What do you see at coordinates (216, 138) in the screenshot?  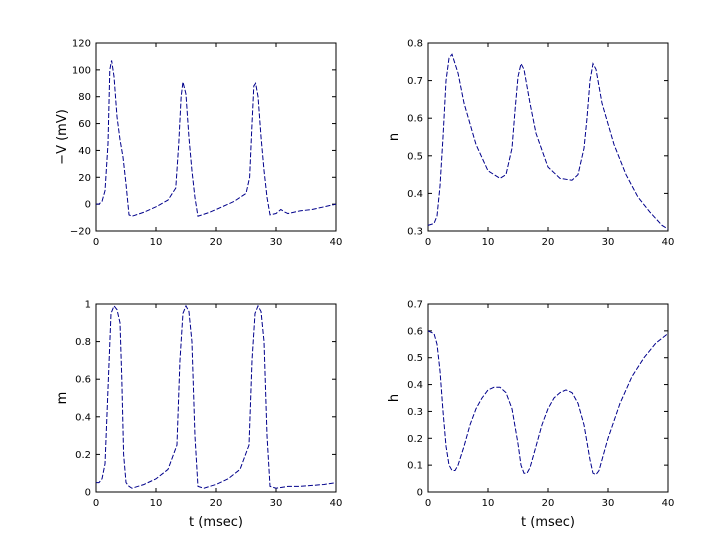 I see `series-line-voltage` at bounding box center [216, 138].